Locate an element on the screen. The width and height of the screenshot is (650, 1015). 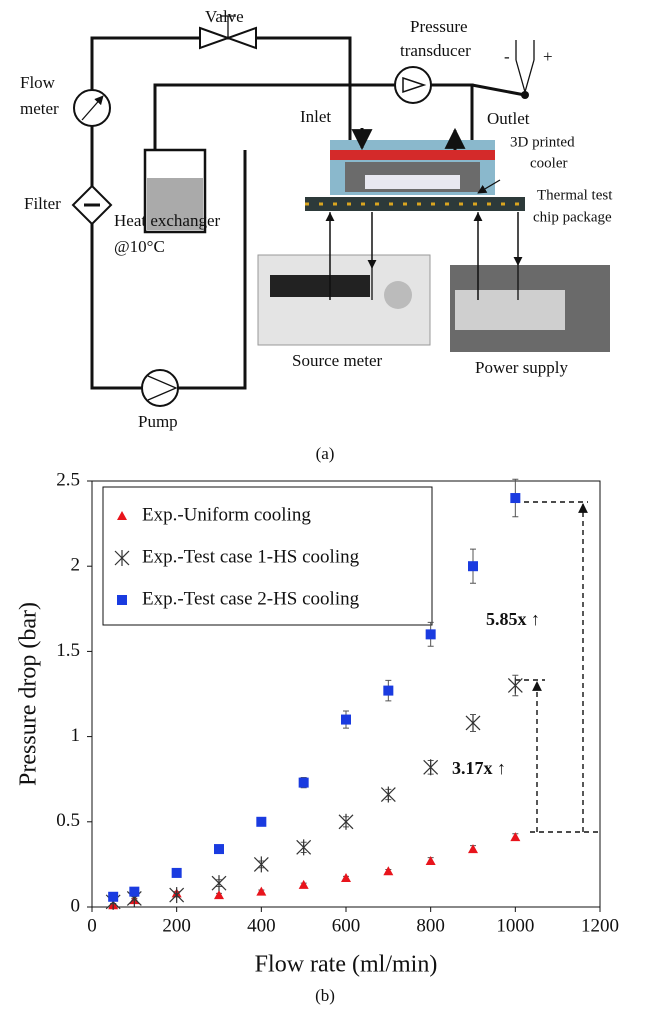
y-tick-label: 2.5 is located at coordinates (68, 479).